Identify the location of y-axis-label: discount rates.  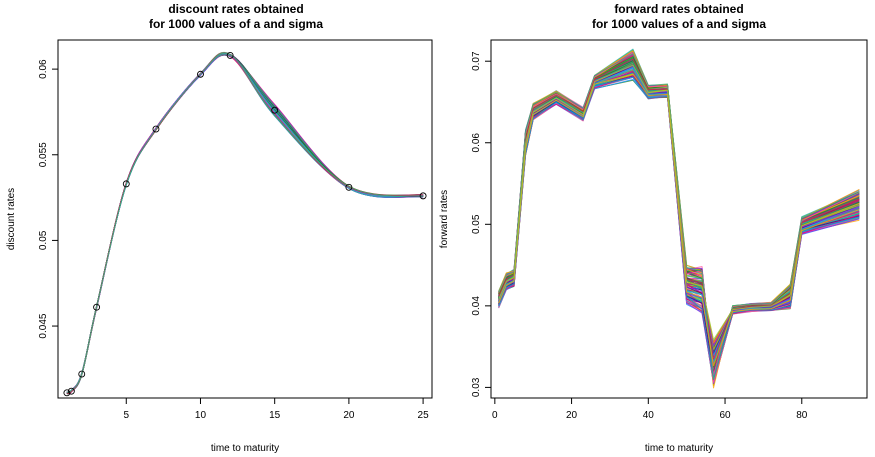
(11, 219).